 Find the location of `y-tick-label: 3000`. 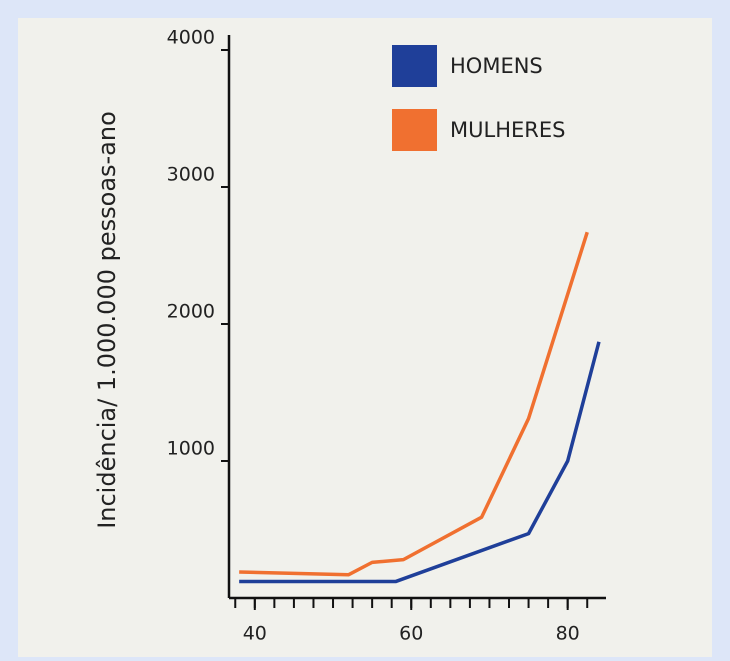

y-tick-label: 3000 is located at coordinates (191, 175).